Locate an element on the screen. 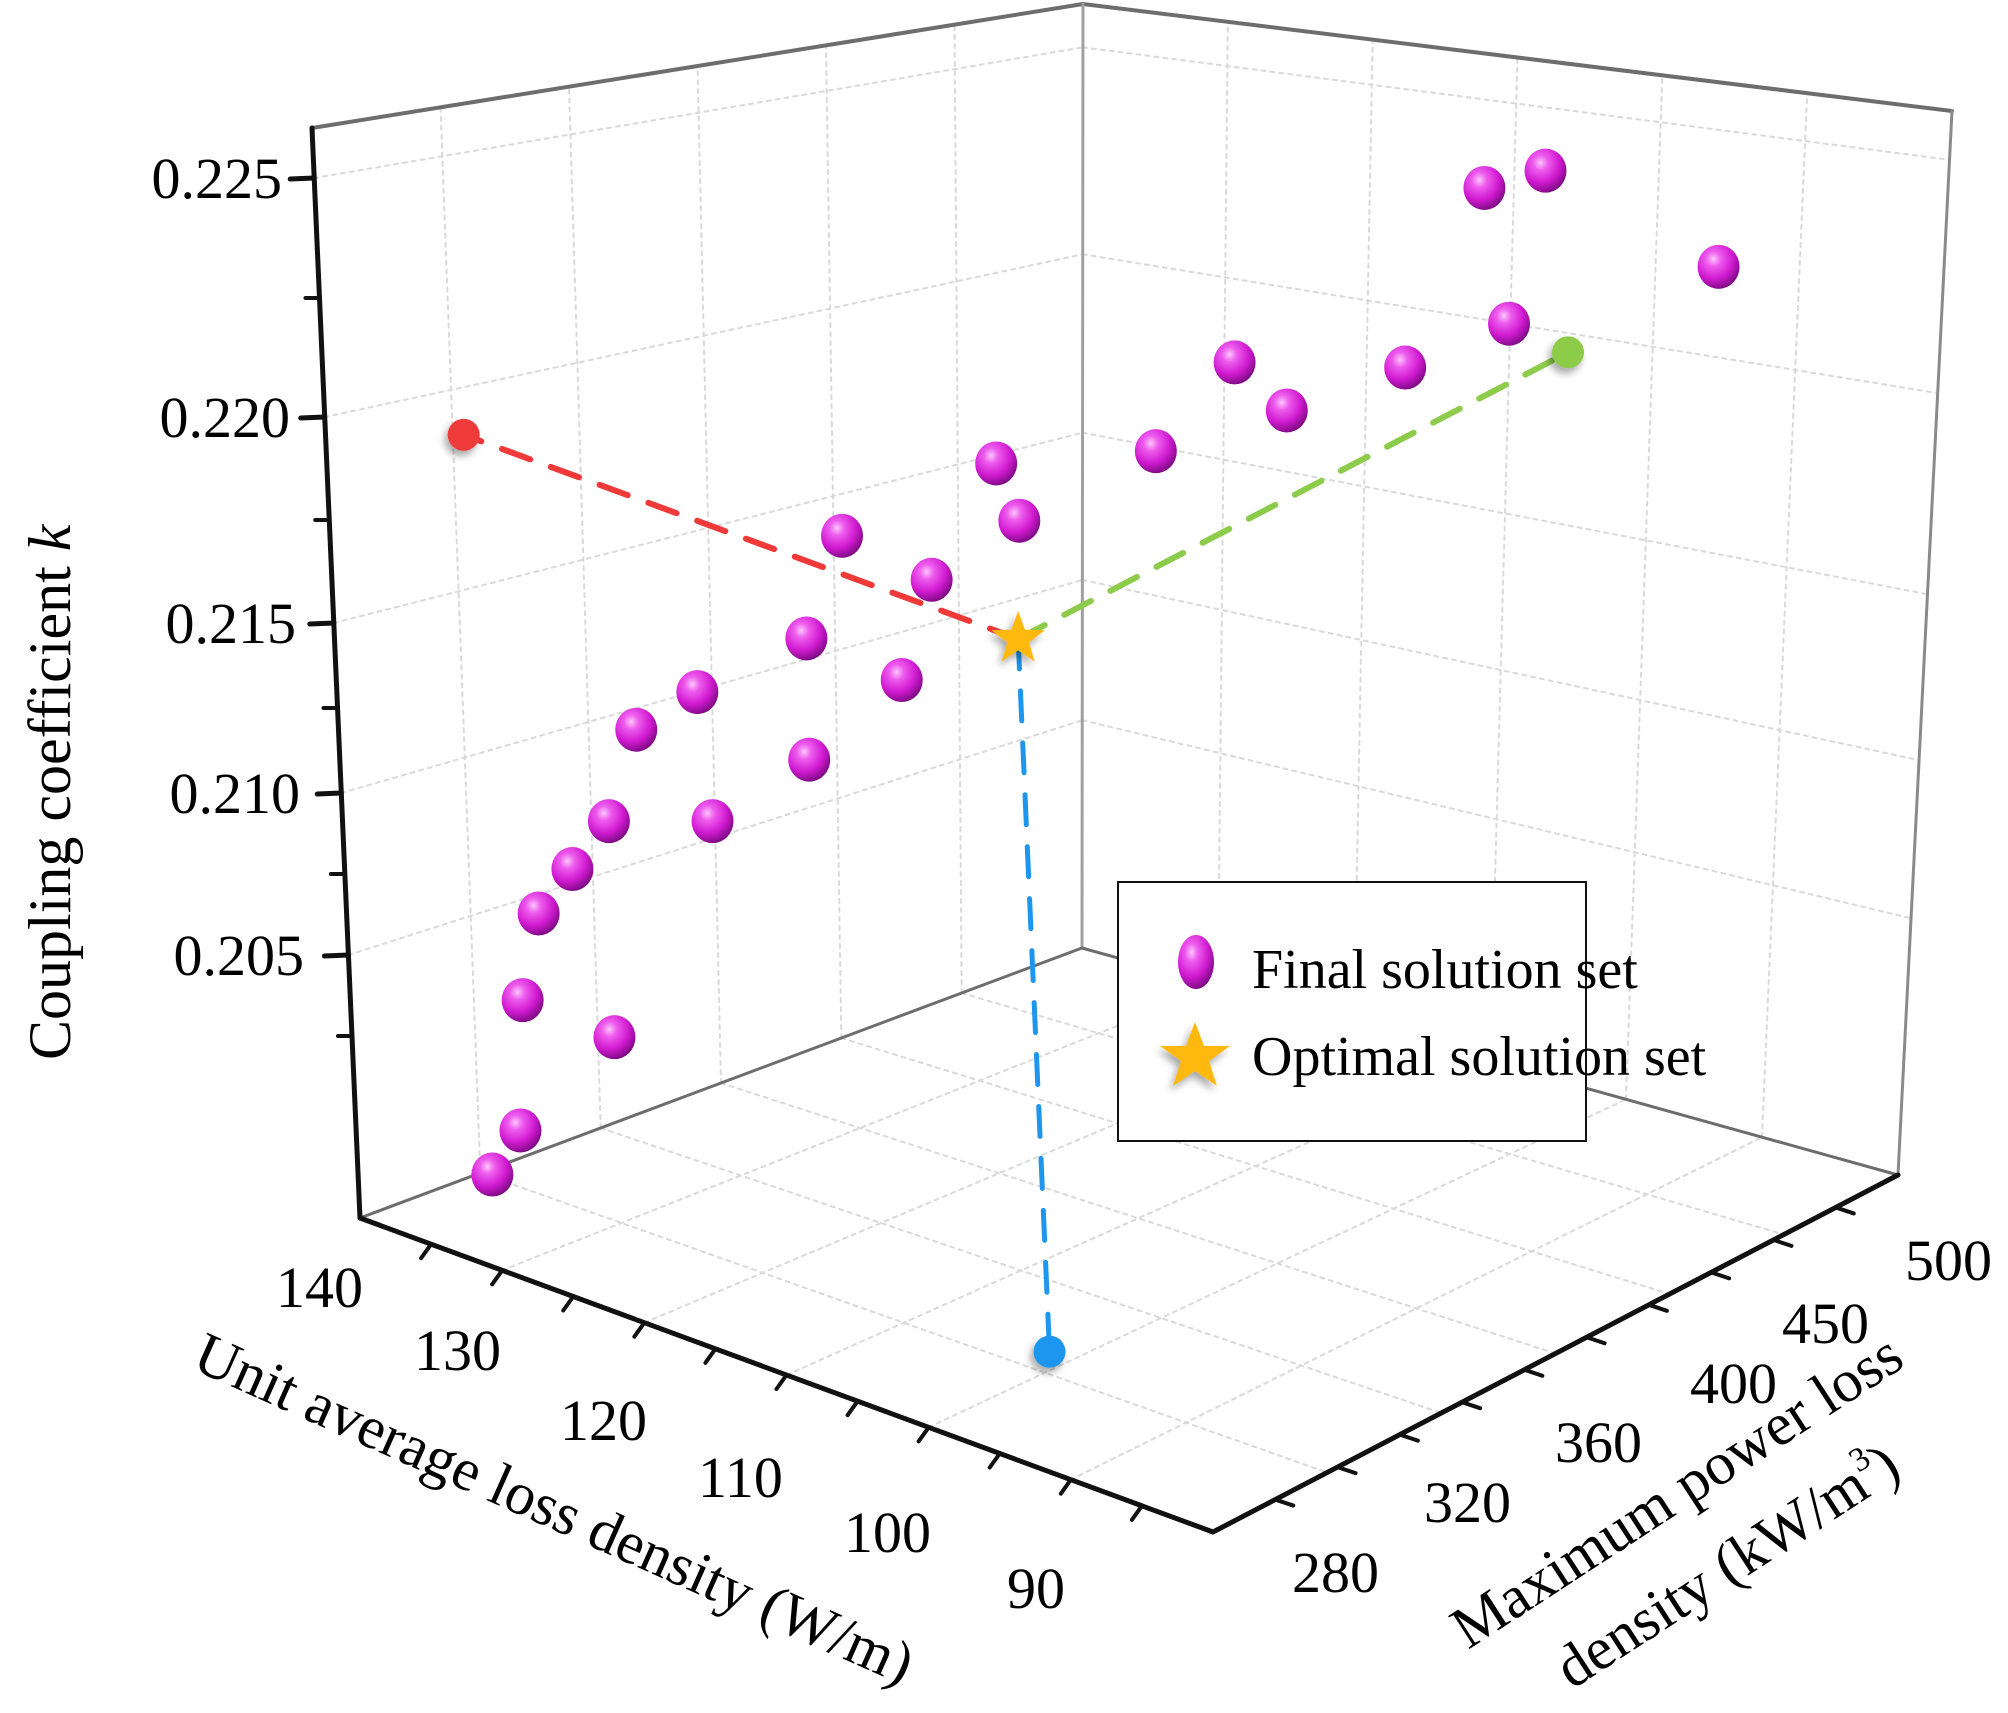  y-tick-label: 280 is located at coordinates (1335, 1572).